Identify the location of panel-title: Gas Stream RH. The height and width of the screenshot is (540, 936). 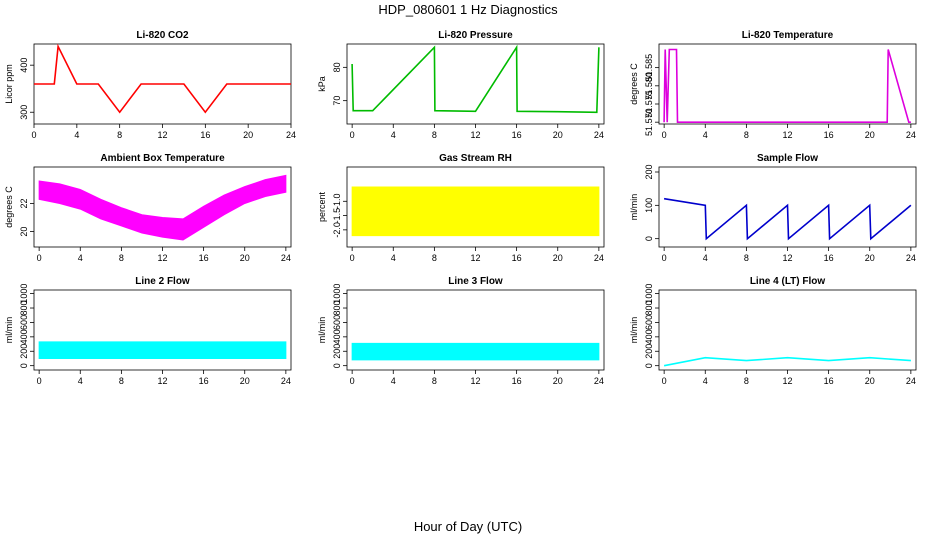
(475, 158).